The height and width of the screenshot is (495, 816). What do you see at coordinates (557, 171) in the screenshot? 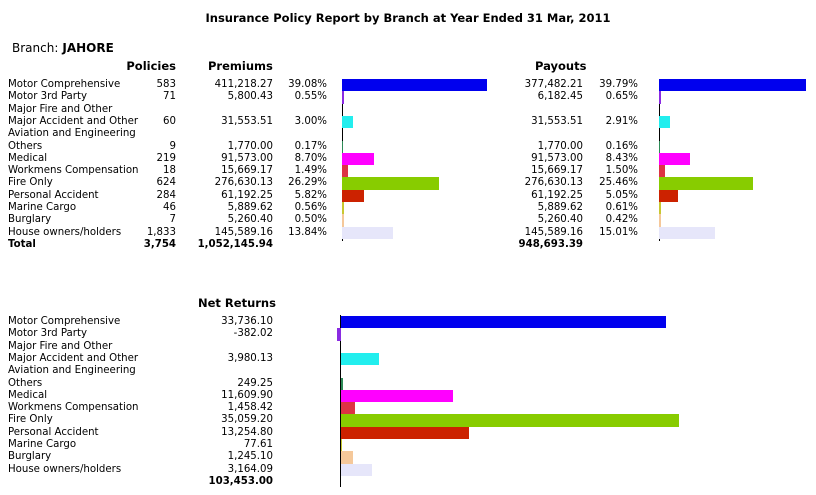
I see `payout-value: 15,669.17` at bounding box center [557, 171].